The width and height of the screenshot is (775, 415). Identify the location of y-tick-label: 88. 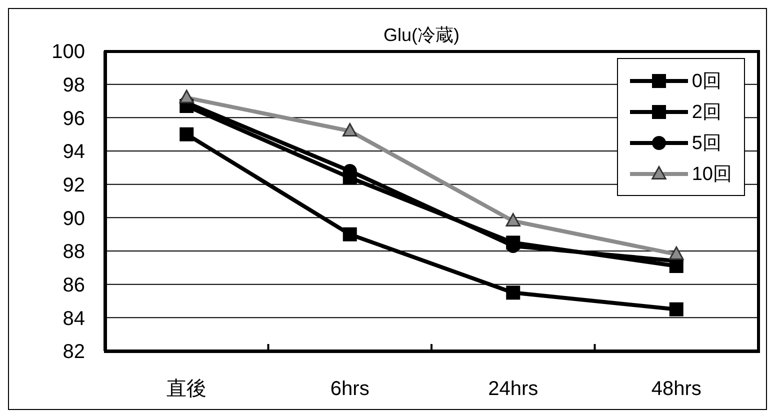
(73, 252).